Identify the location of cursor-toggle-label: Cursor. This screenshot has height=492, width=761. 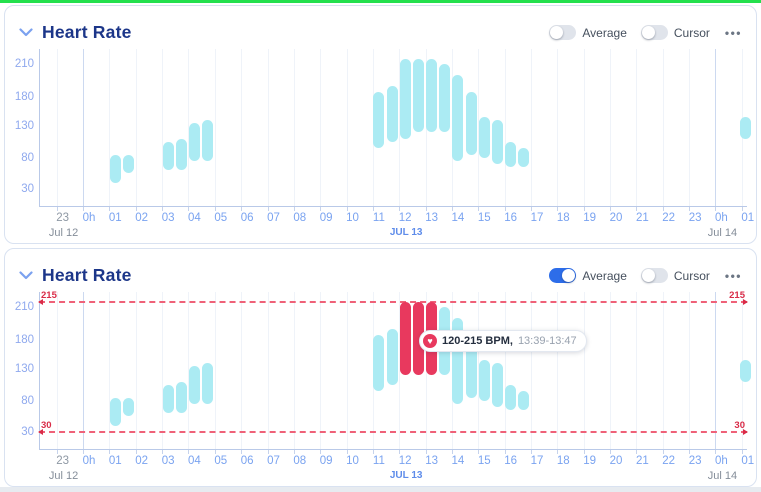
(691, 275).